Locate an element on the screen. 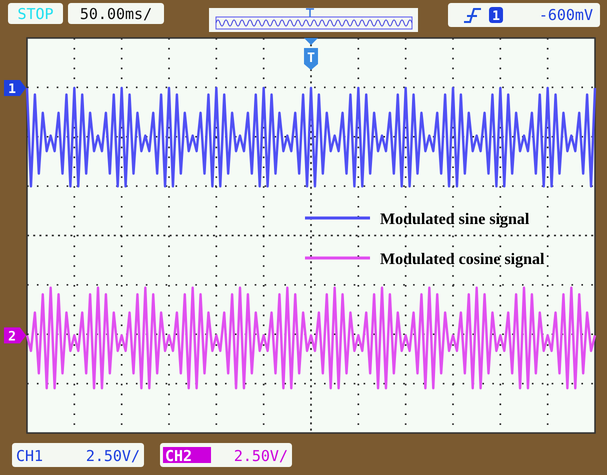 The width and height of the screenshot is (607, 475). legend-label: Modulated sine signal is located at coordinates (455, 219).